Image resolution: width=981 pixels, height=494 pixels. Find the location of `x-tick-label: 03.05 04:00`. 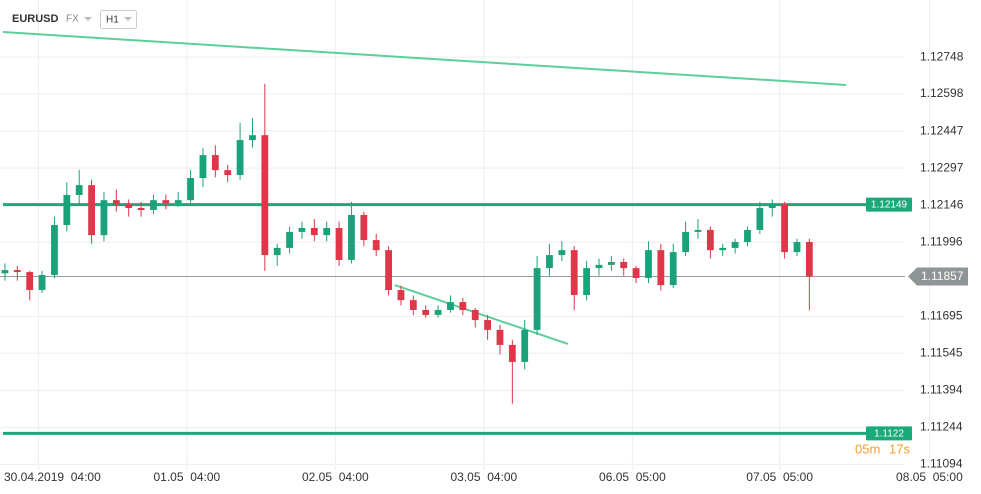

x-tick-label: 03.05 04:00 is located at coordinates (484, 477).